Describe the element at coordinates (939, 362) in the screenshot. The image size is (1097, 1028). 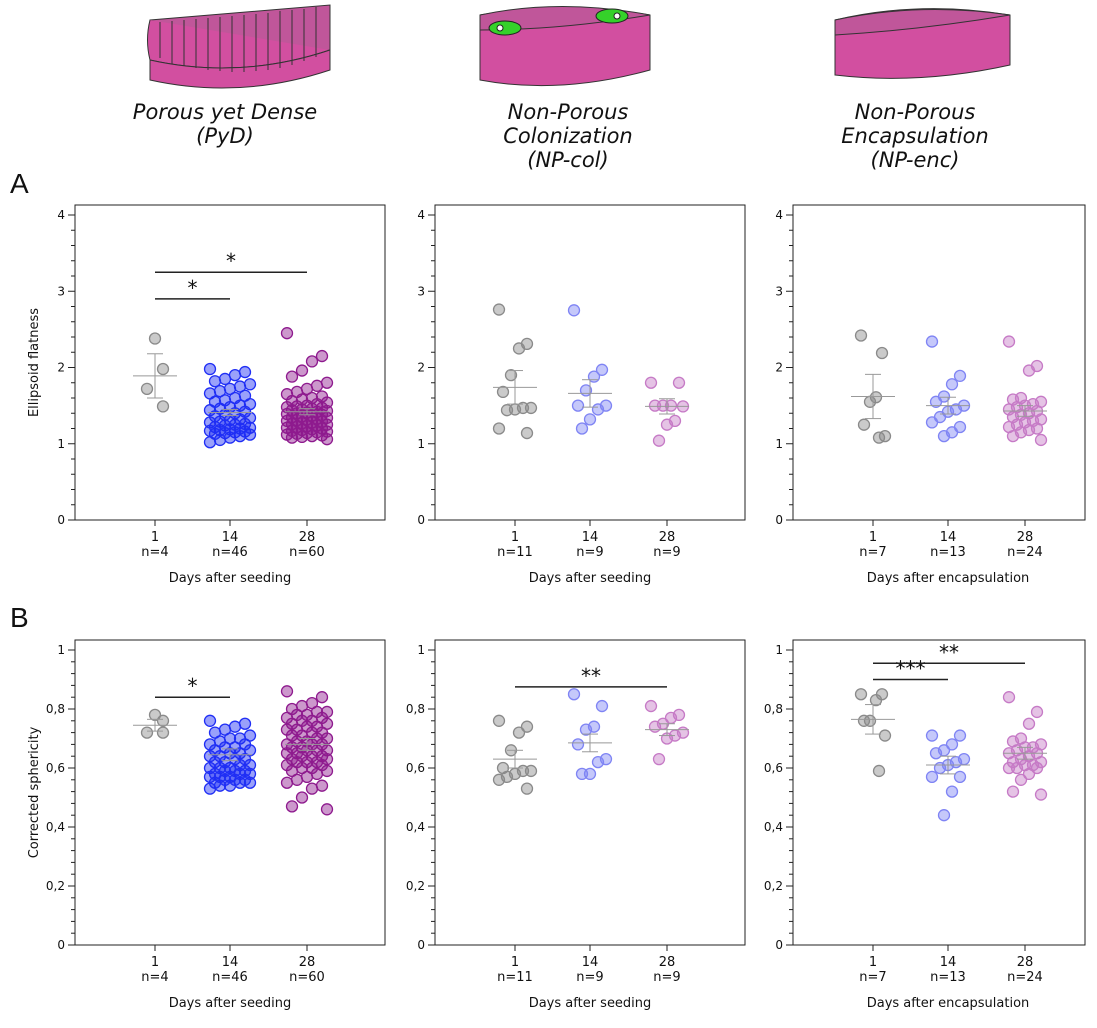
I see `plot-frame` at that location.